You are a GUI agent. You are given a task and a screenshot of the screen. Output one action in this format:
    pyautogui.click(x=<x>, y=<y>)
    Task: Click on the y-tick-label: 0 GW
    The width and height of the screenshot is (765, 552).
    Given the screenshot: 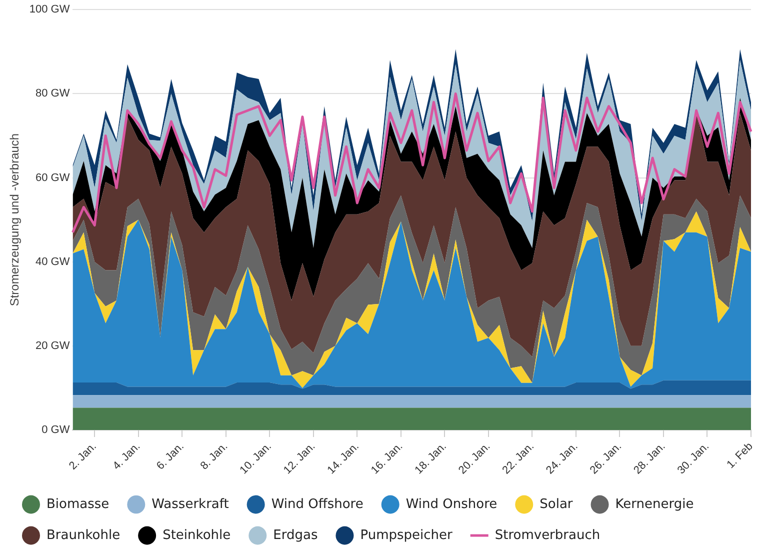 What is the action you would take?
    pyautogui.click(x=56, y=430)
    